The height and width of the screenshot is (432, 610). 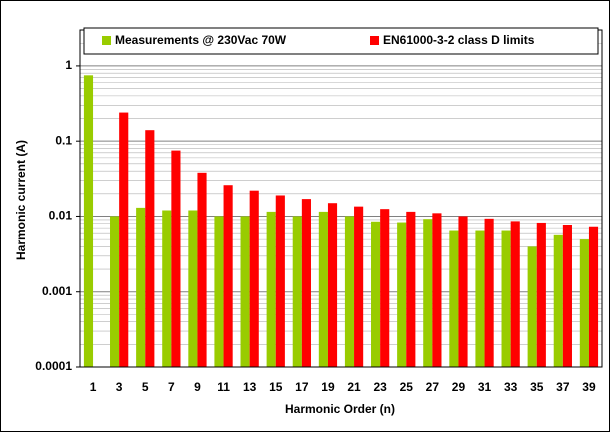 I want to click on x-tick-label: 15, so click(x=276, y=387).